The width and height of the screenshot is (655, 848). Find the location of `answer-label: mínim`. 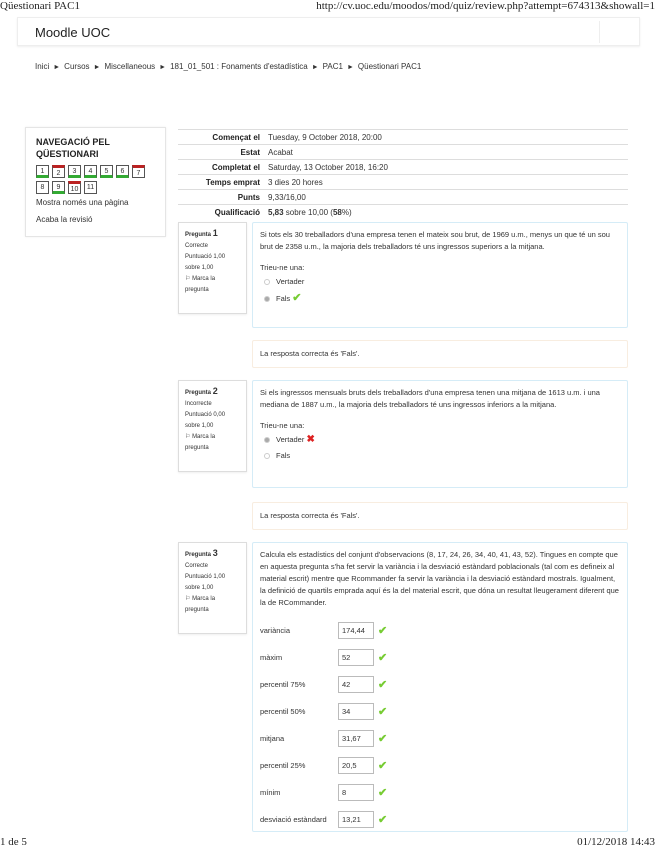

answer-label: mínim is located at coordinates (270, 792).